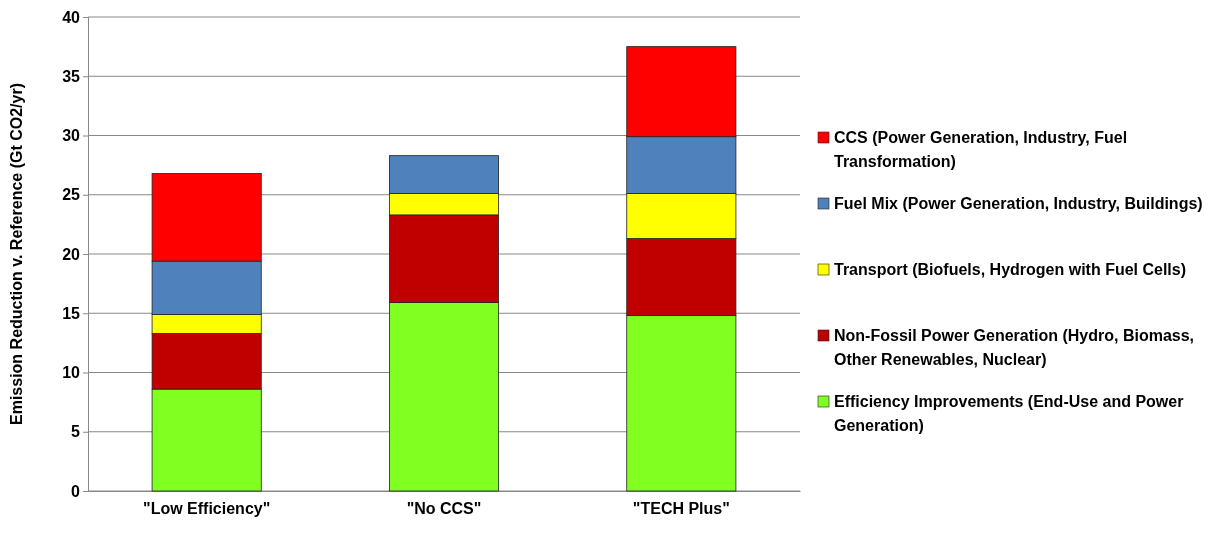 Image resolution: width=1221 pixels, height=540 pixels. What do you see at coordinates (71, 17) in the screenshot?
I see `y-tick-label: 40` at bounding box center [71, 17].